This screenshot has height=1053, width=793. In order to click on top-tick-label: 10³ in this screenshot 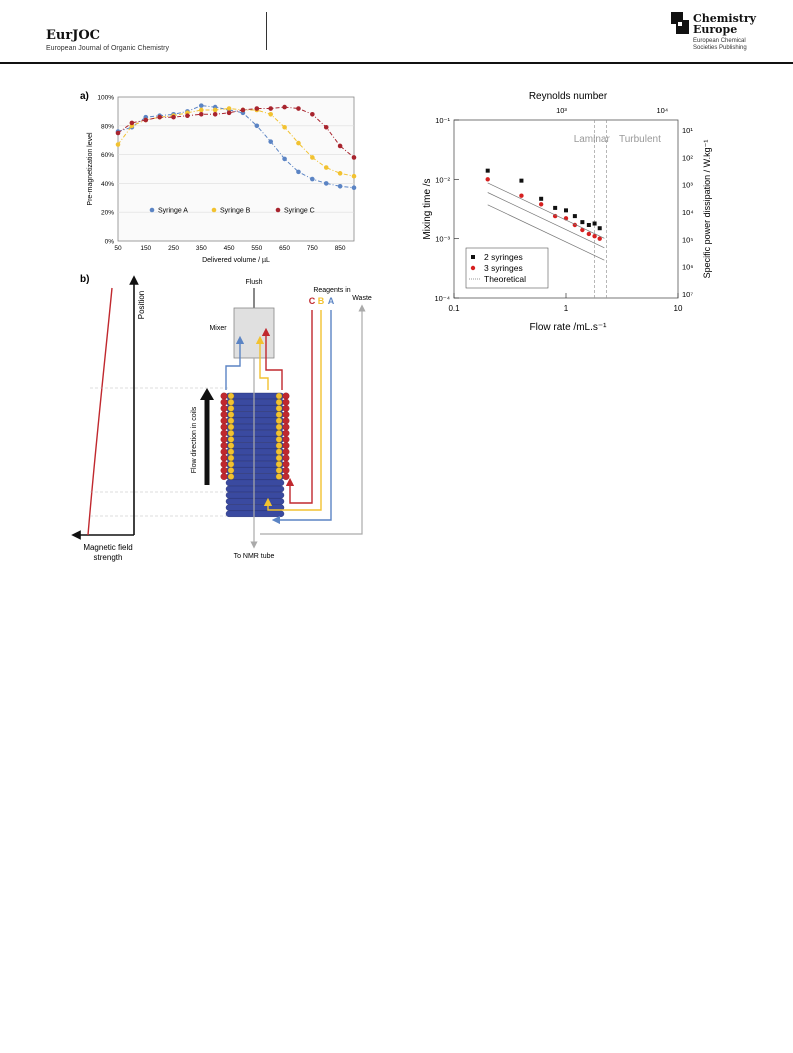, I will do `click(561, 110)`.